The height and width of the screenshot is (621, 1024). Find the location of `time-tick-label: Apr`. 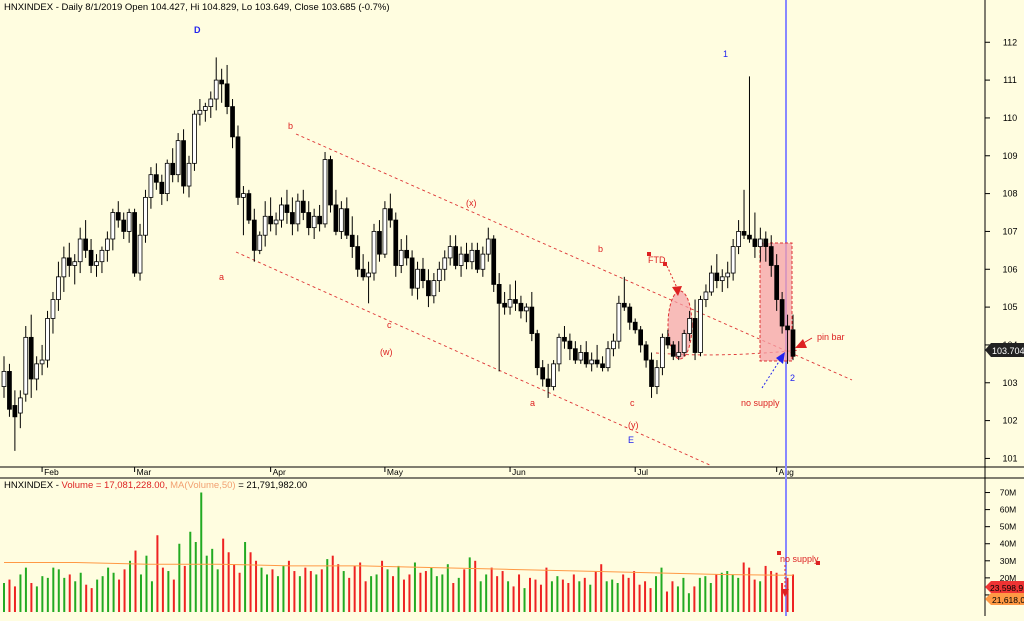

time-tick-label: Apr is located at coordinates (279, 472).